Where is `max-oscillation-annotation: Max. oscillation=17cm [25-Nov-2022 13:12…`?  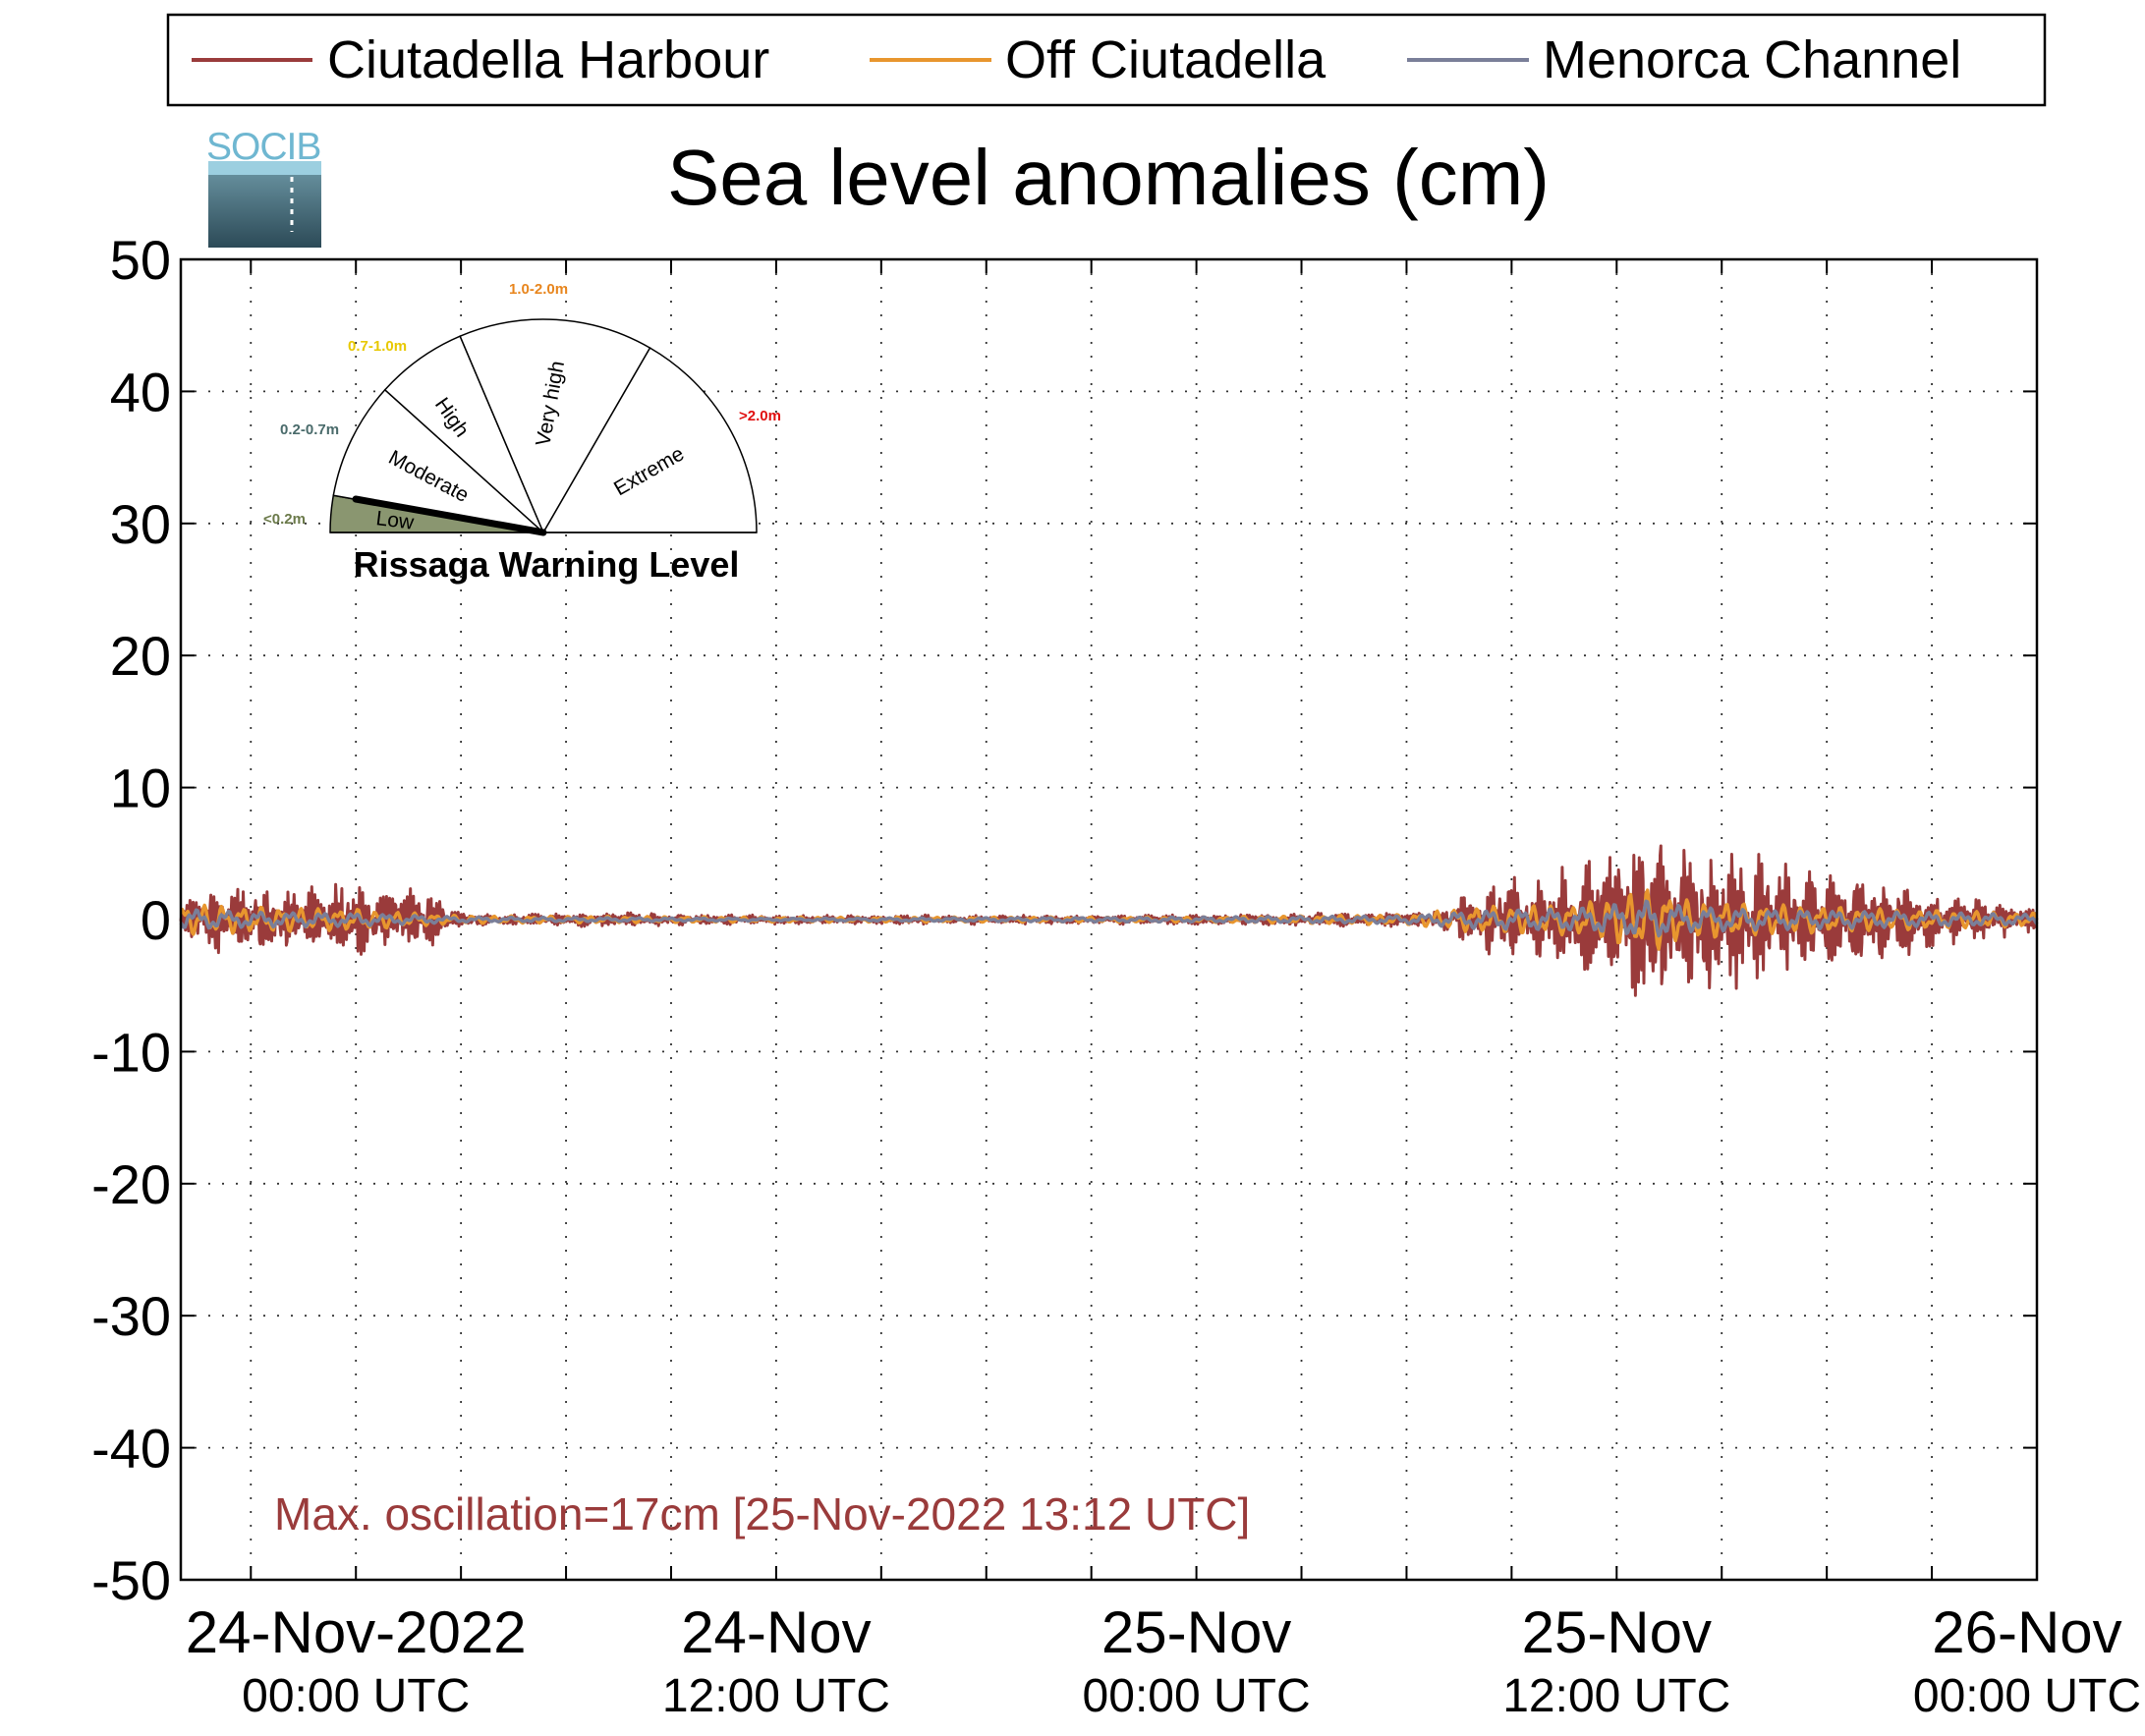
max-oscillation-annotation: Max. oscillation=17cm [25-Nov-2022 13:12… is located at coordinates (762, 1514).